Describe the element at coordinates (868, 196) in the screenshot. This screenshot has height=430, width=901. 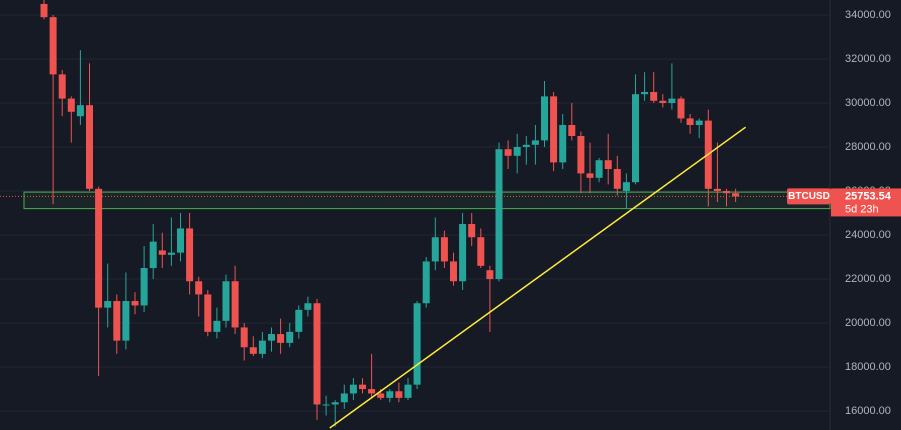
I see `price-value: 25753.54` at that location.